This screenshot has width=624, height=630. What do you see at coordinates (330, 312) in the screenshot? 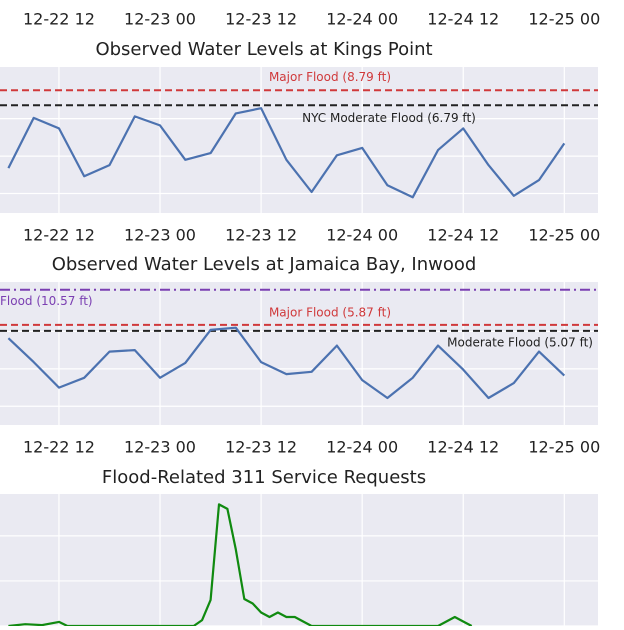
I see `threshold-label: Major Flood (5.87 ft)` at bounding box center [330, 312].